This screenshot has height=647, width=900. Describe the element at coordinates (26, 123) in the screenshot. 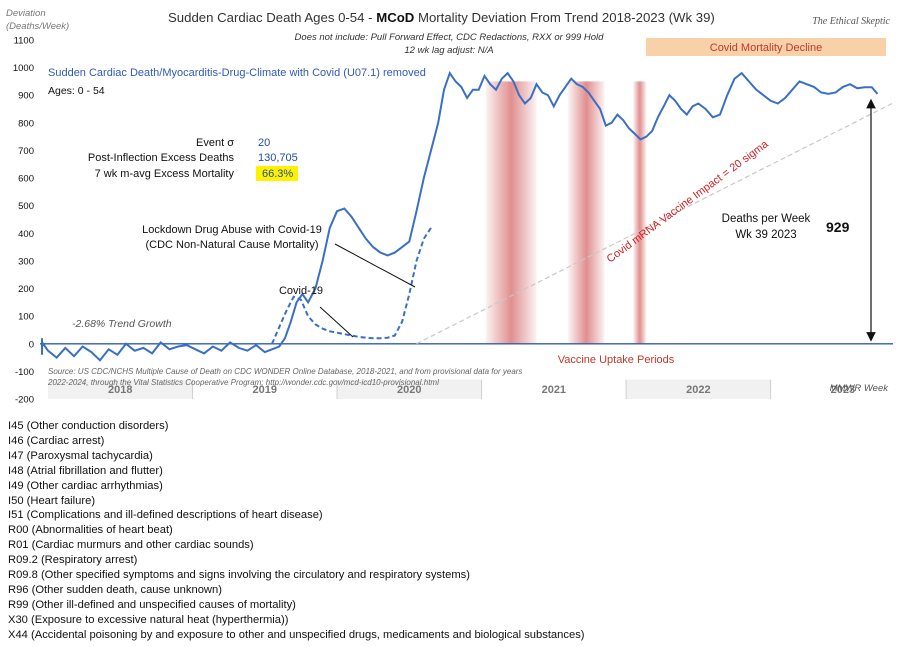

I see `y-tick-label: 800` at that location.